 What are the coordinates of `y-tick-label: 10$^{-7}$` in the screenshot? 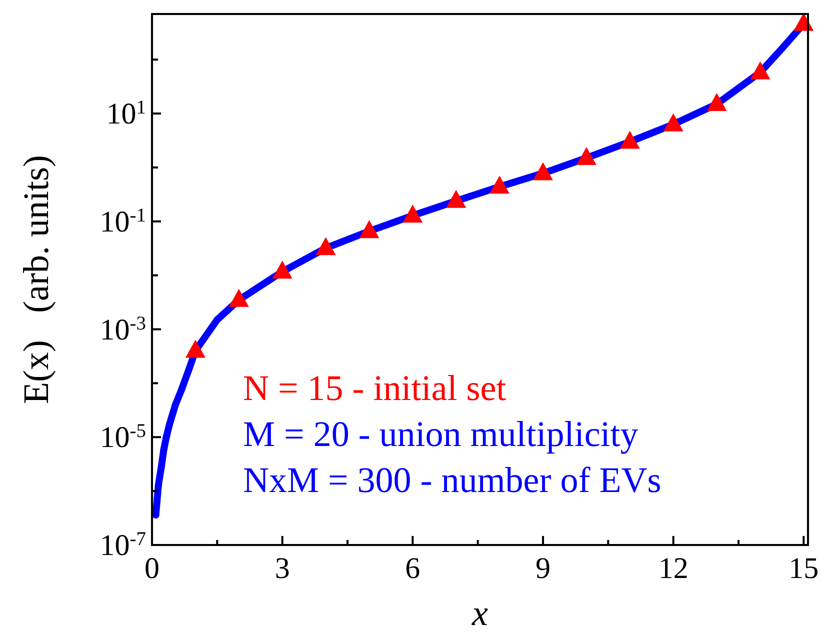 It's located at (123, 545).